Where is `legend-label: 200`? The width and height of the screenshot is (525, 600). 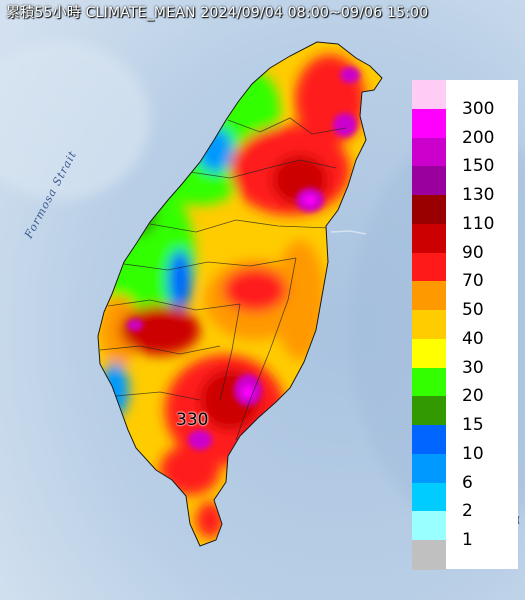
legend-label: 200 is located at coordinates (478, 137).